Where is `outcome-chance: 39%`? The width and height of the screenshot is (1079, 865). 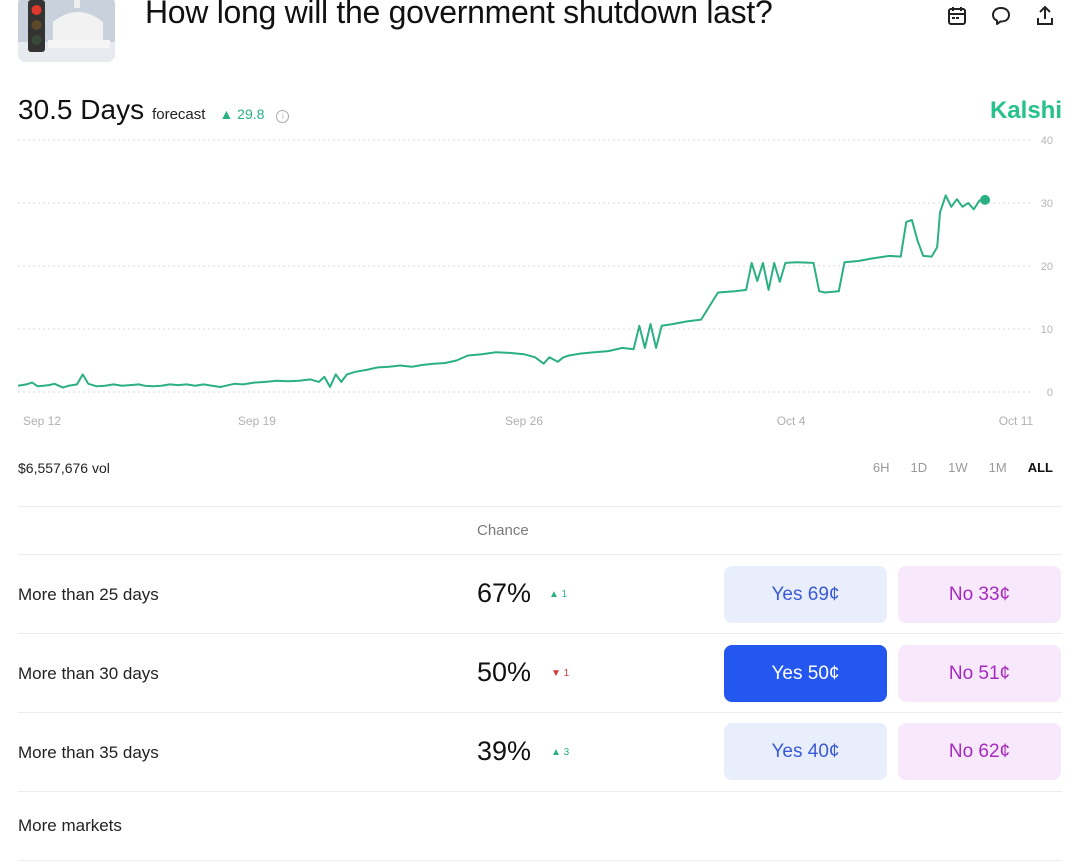
outcome-chance: 39% is located at coordinates (504, 751).